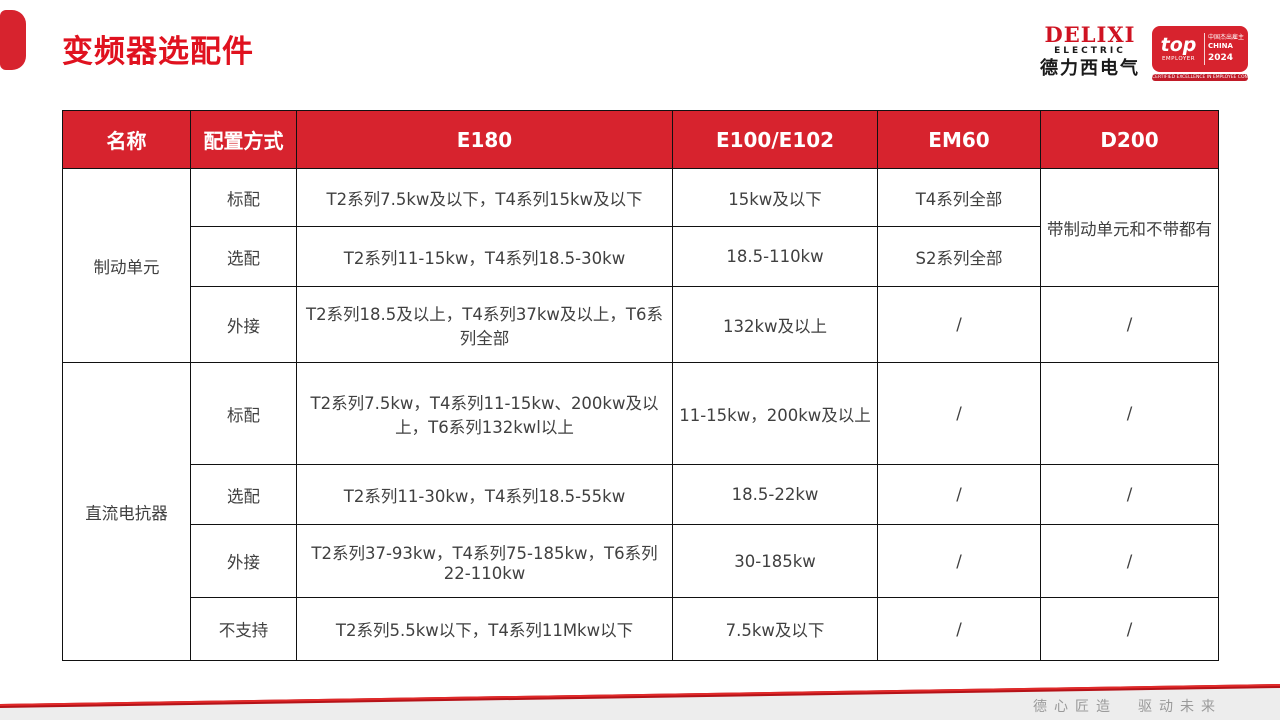 This screenshot has width=1280, height=720. What do you see at coordinates (1178, 59) in the screenshot?
I see `top-employer-label: EMPLOYER` at bounding box center [1178, 59].